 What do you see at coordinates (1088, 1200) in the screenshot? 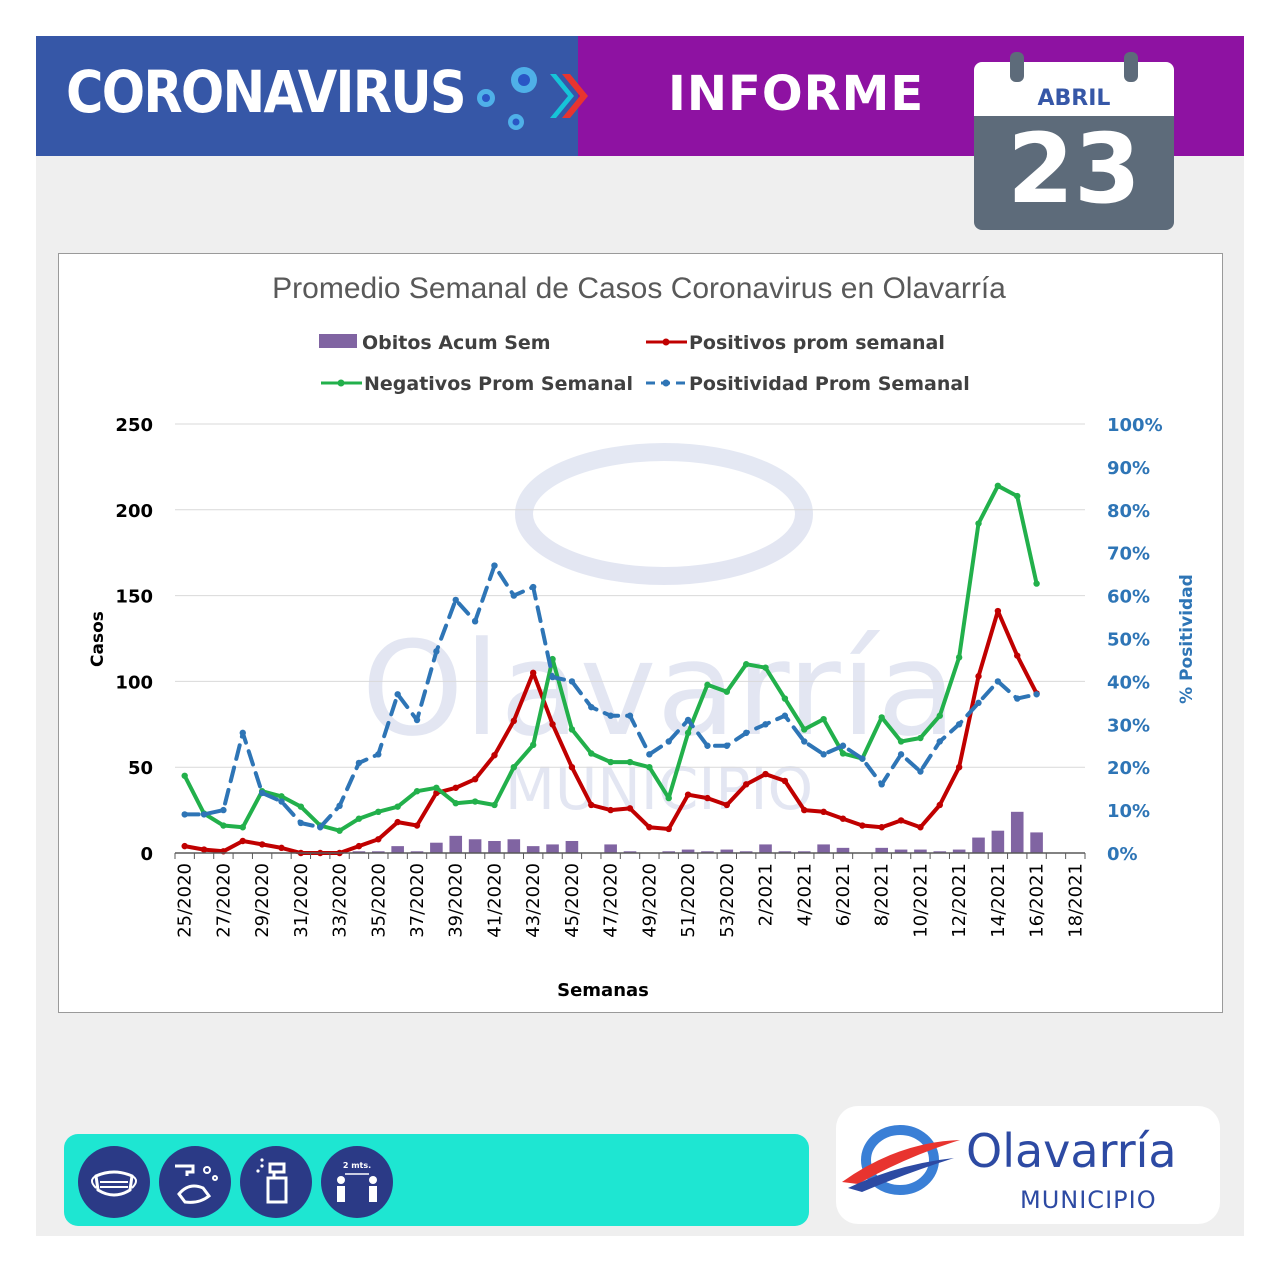
I see `logo-subtitle: MUNICIPIO` at bounding box center [1088, 1200].